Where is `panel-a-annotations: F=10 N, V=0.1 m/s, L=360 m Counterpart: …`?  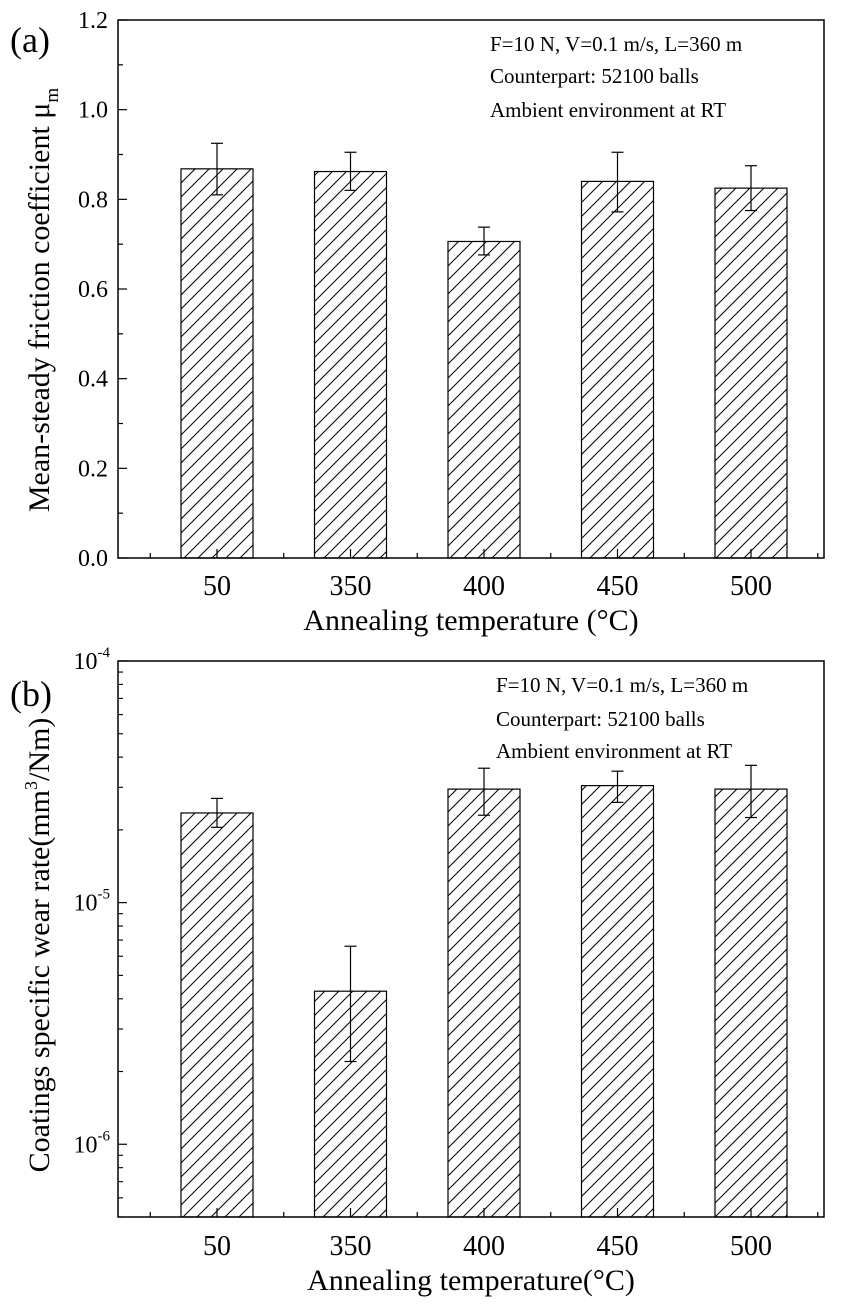 panel-a-annotations: F=10 N, V=0.1 m/s, L=360 m Counterpart: … is located at coordinates (616, 77).